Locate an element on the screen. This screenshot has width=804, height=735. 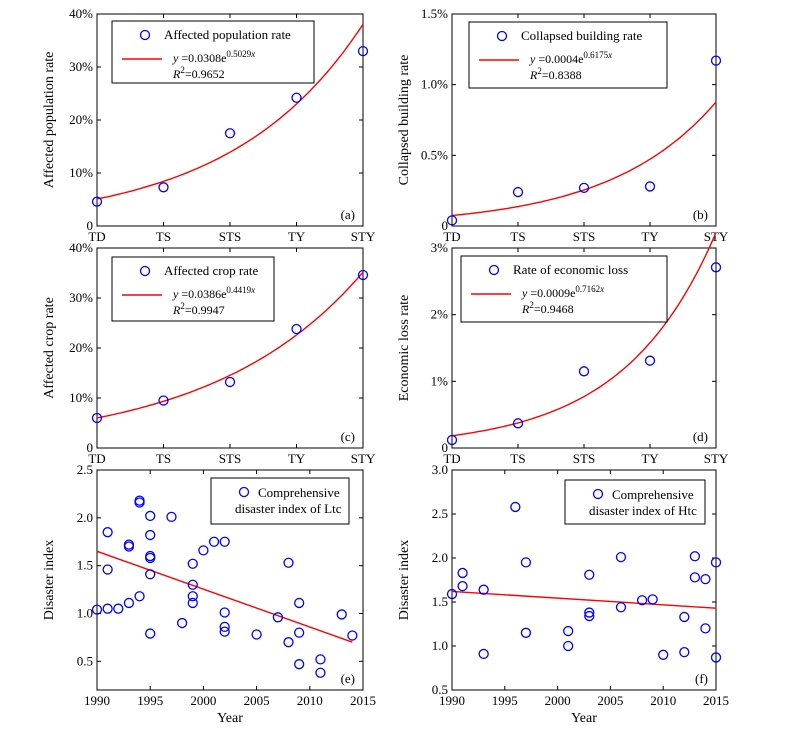
x-tick-label: 1995 is located at coordinates (505, 700).